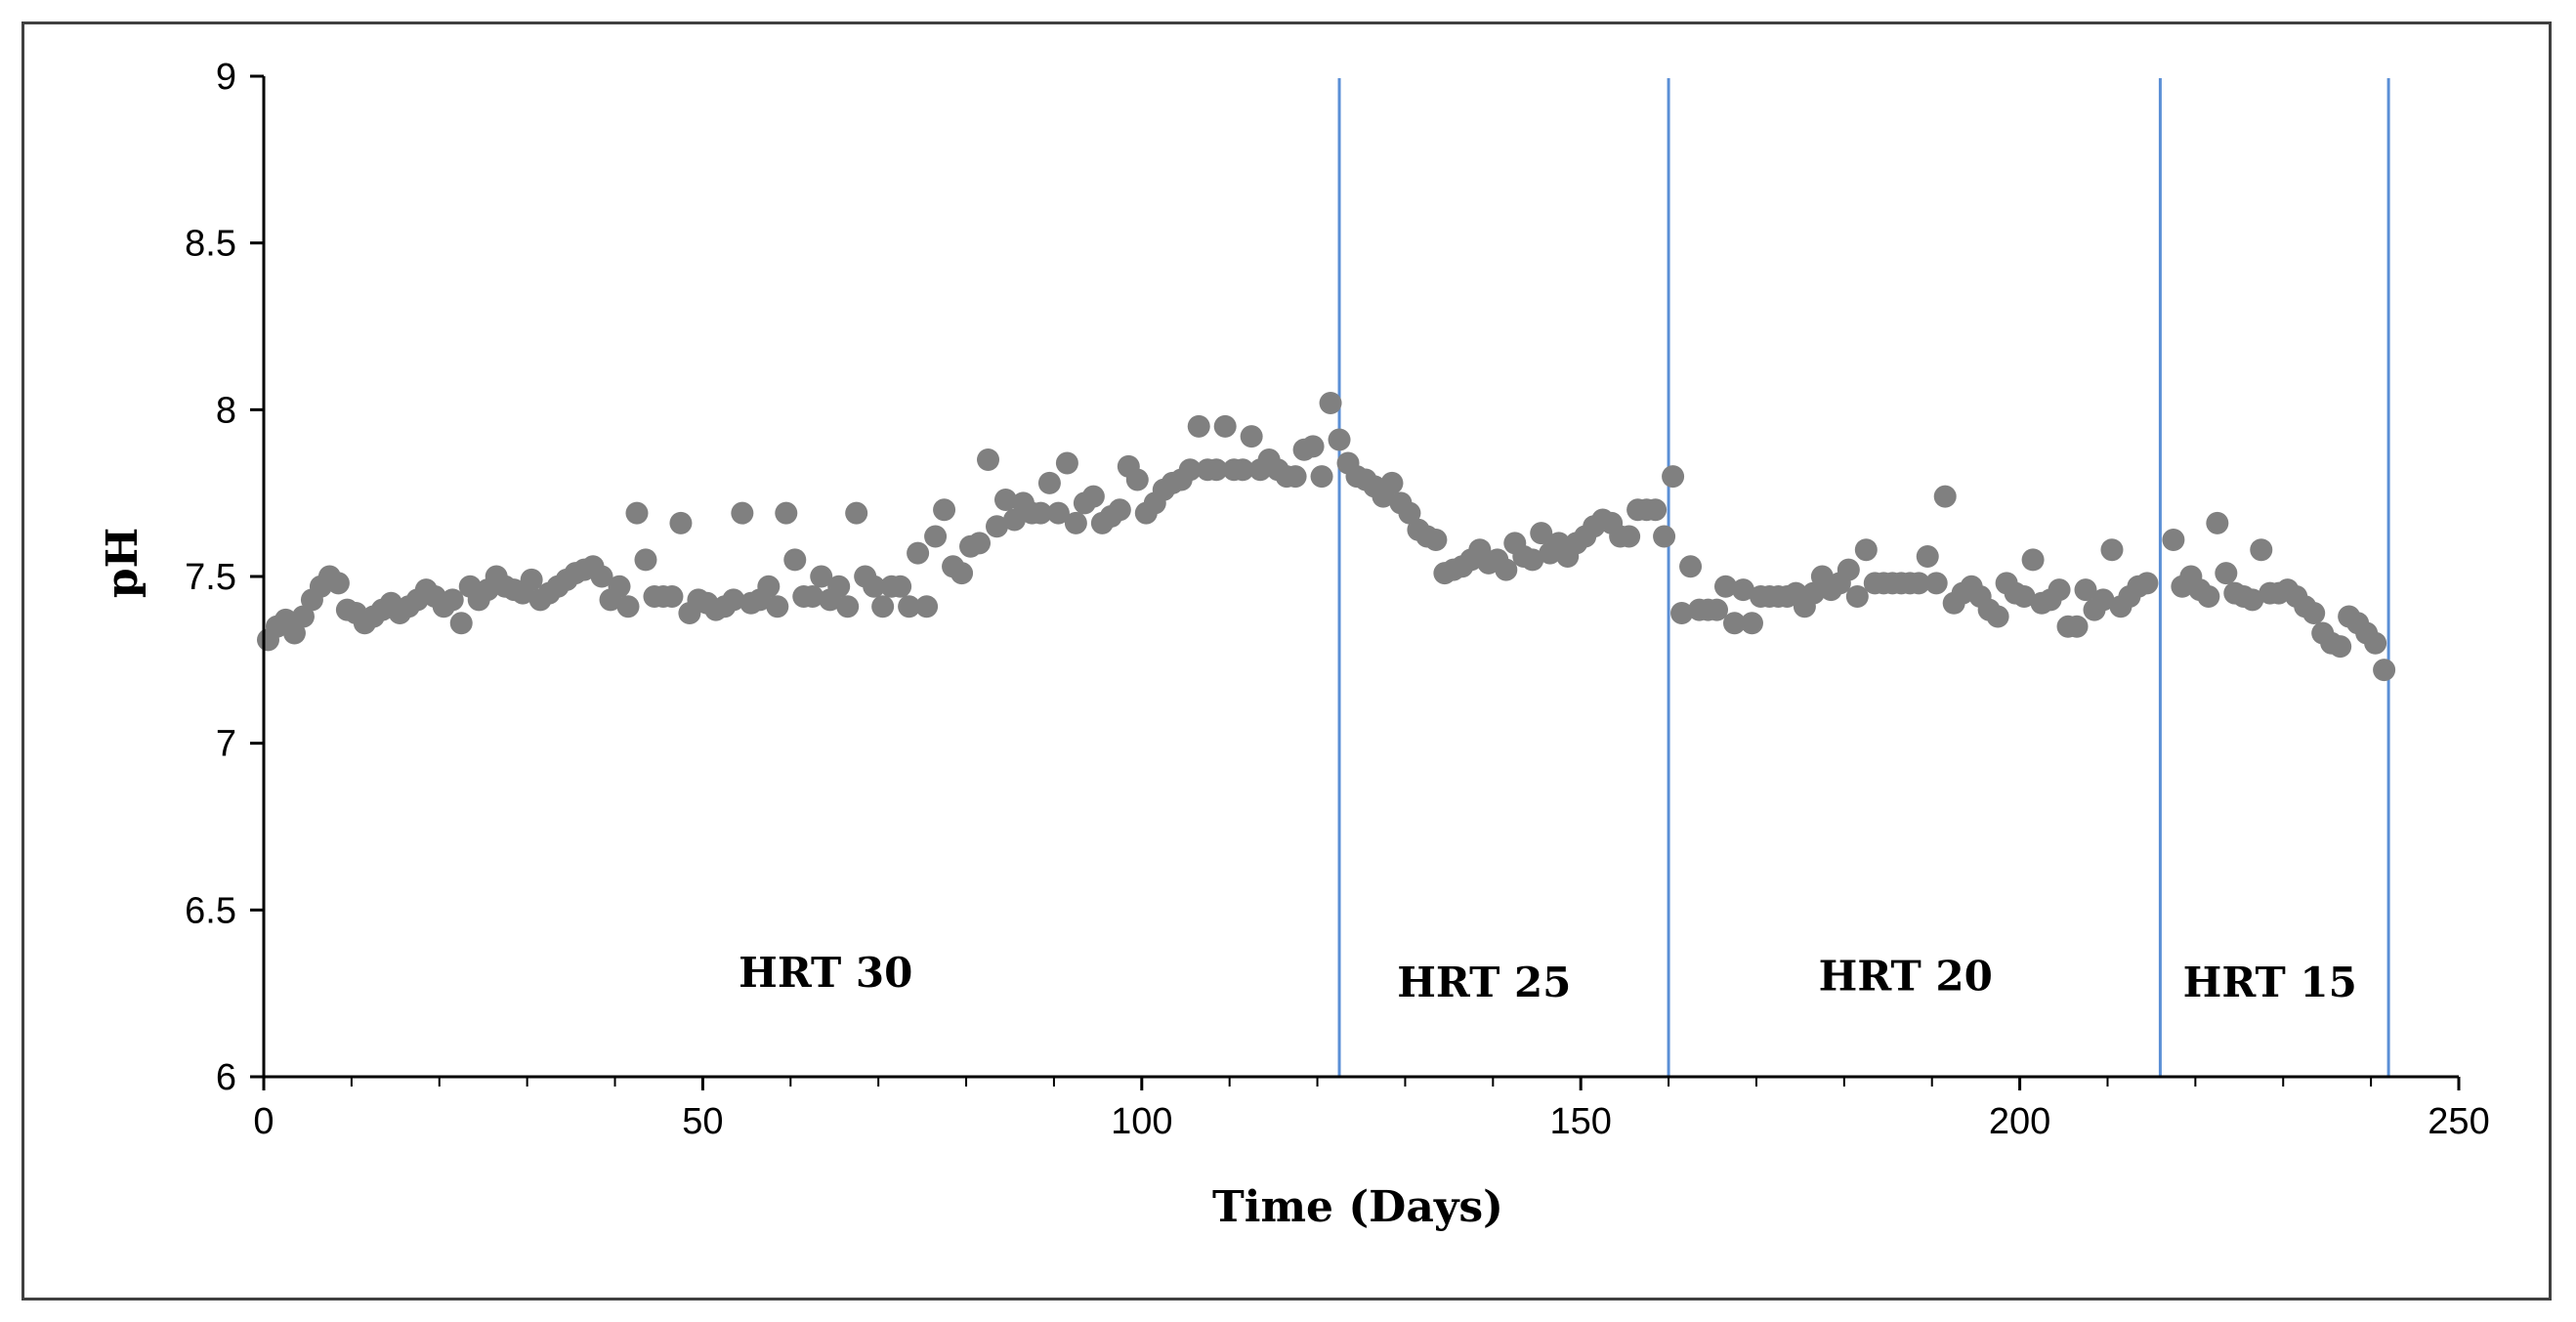 This screenshot has width=2576, height=1322. I want to click on x-tick-label: 200, so click(2019, 1121).